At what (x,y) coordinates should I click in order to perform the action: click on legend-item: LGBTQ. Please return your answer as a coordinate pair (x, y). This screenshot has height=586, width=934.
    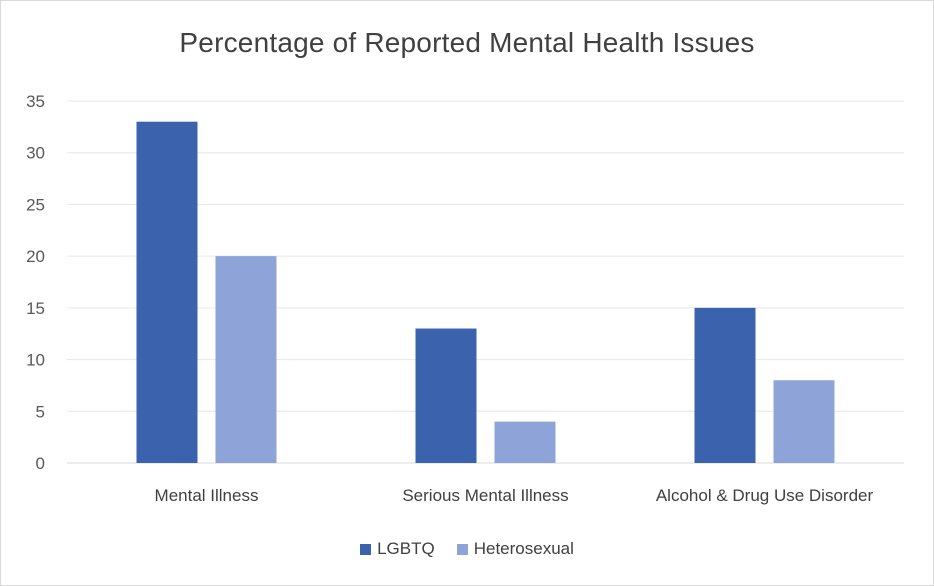
    Looking at the image, I should click on (397, 549).